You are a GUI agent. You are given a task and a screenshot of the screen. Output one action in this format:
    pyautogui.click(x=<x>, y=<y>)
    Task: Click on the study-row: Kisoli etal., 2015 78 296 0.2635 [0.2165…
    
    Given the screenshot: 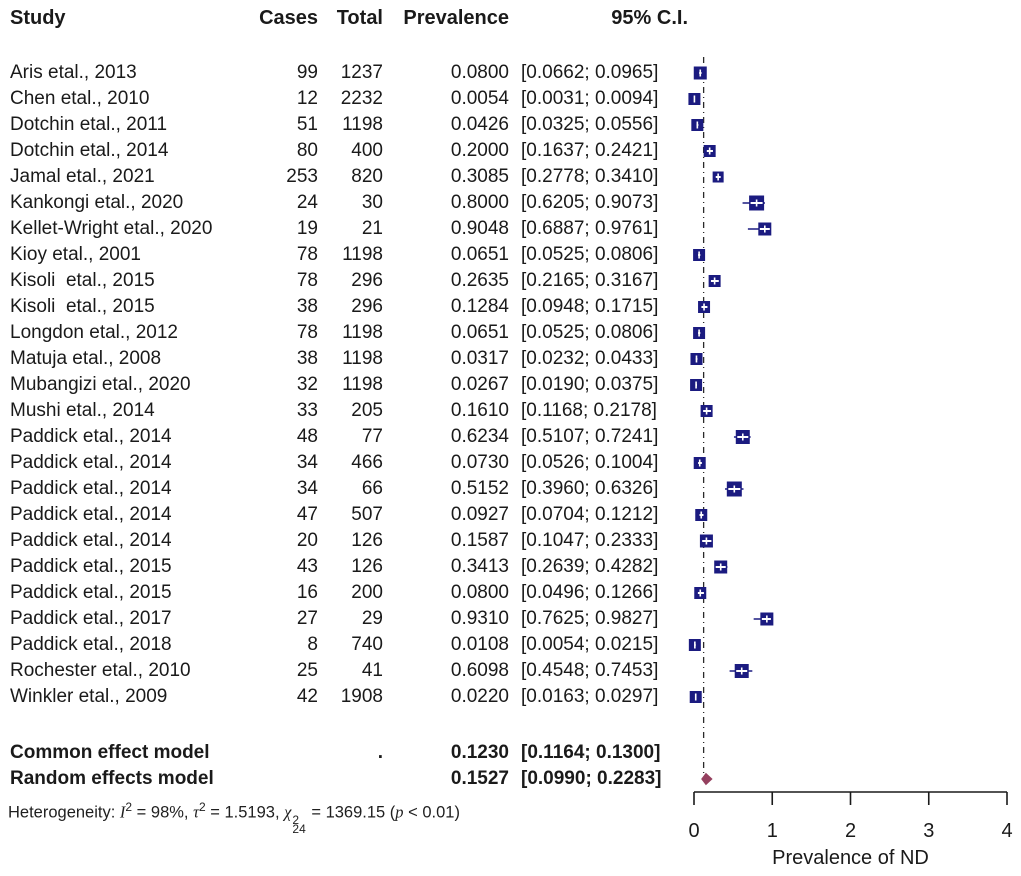 What is the action you would take?
    pyautogui.click(x=349, y=281)
    